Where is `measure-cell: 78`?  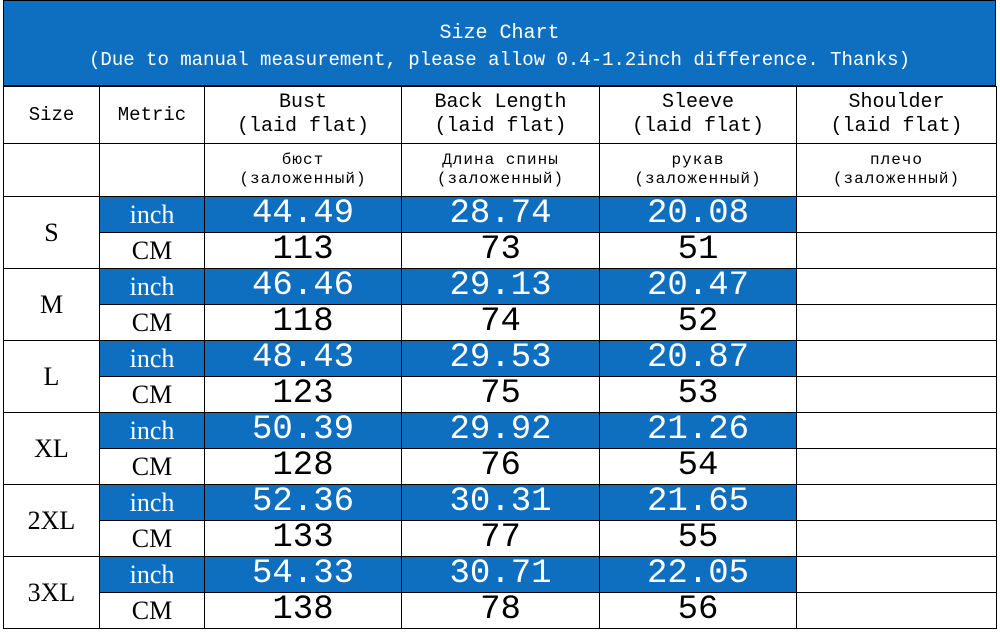 measure-cell: 78 is located at coordinates (500, 610).